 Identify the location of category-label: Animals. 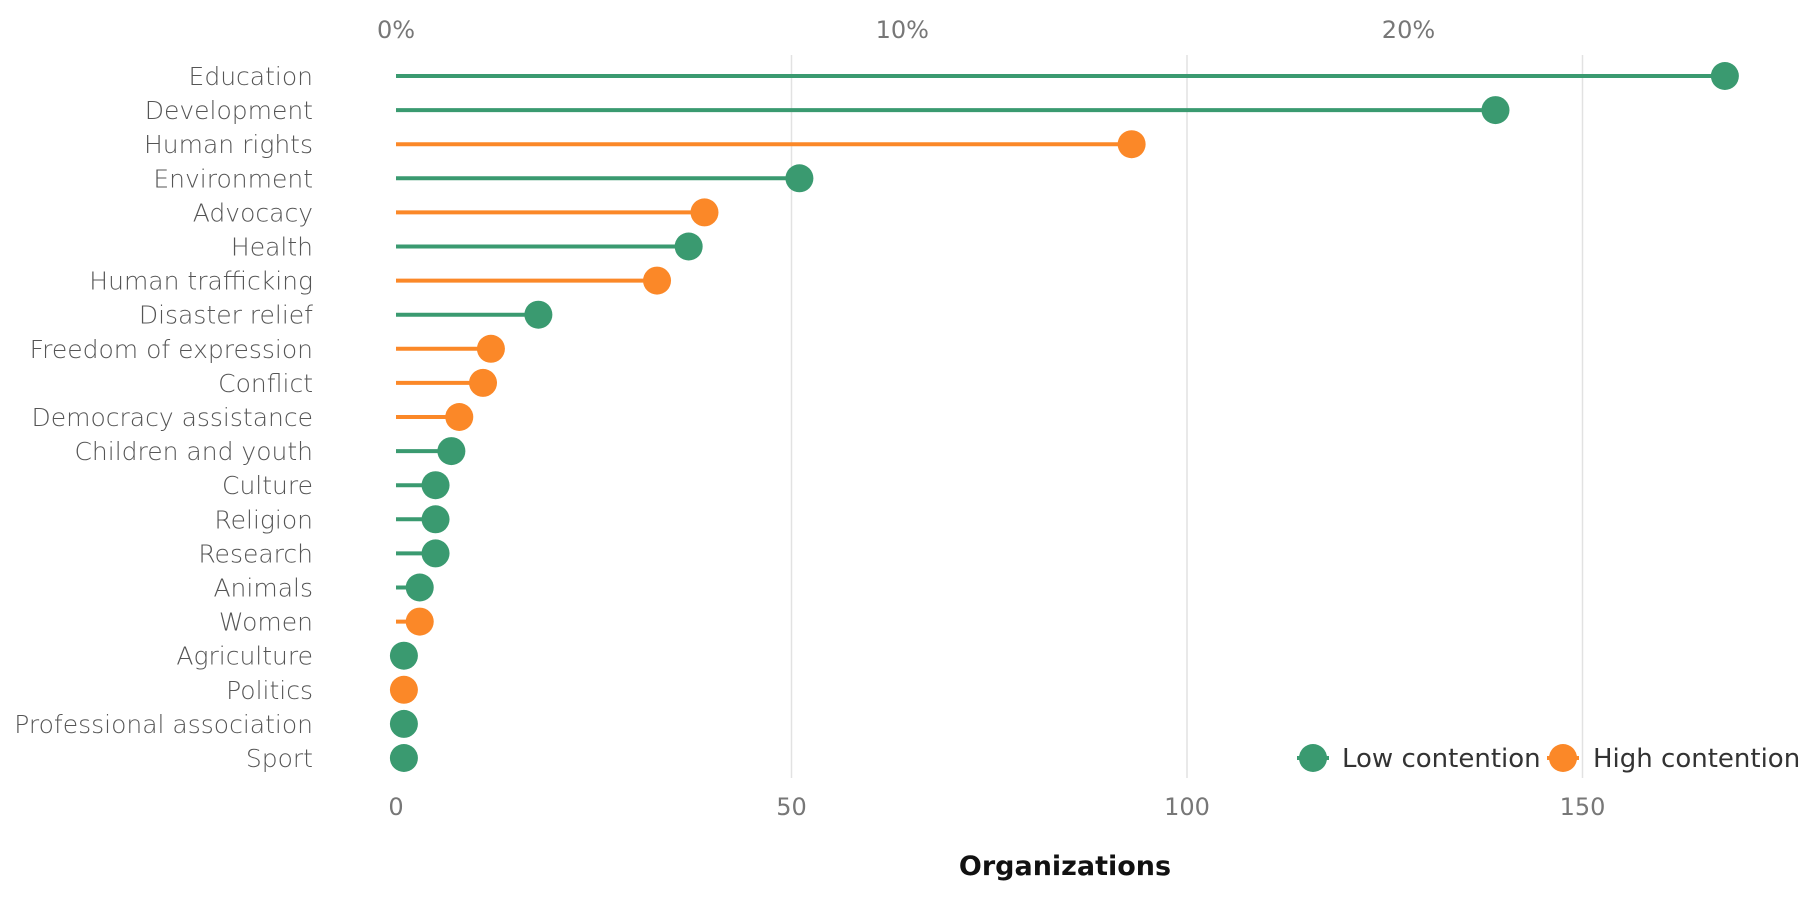
(263, 588).